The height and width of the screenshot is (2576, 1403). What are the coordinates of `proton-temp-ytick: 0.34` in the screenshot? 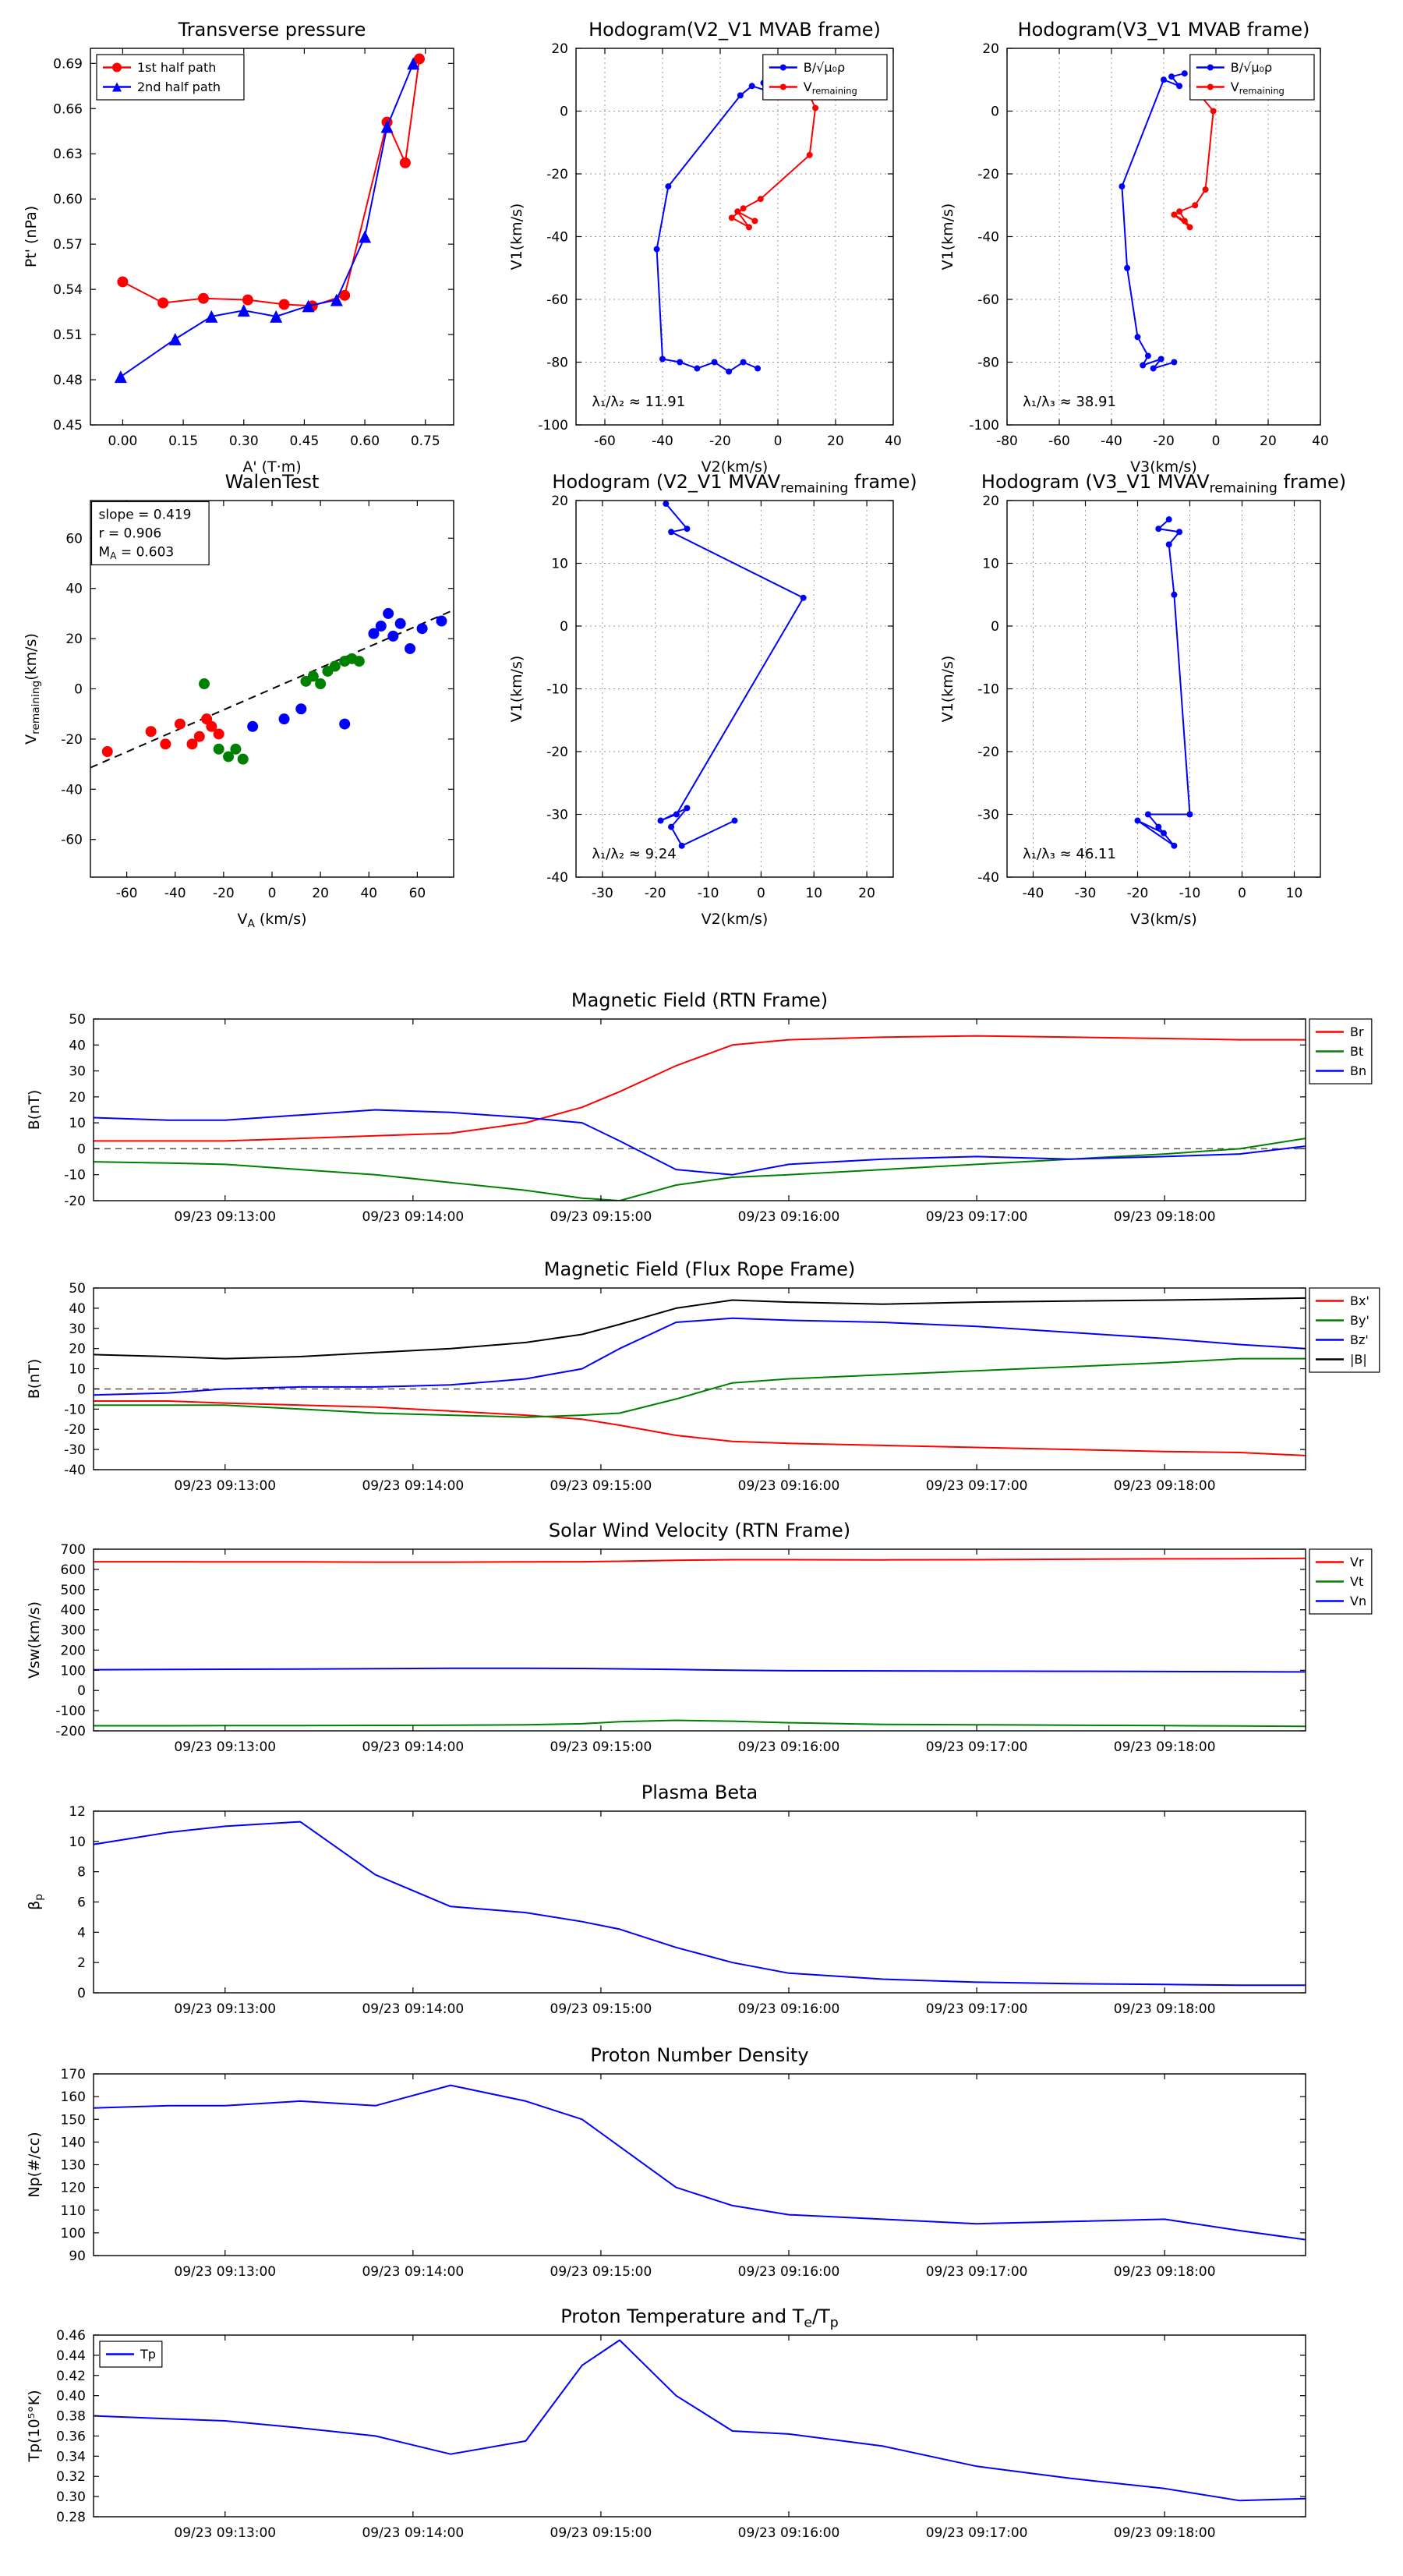 It's located at (71, 2457).